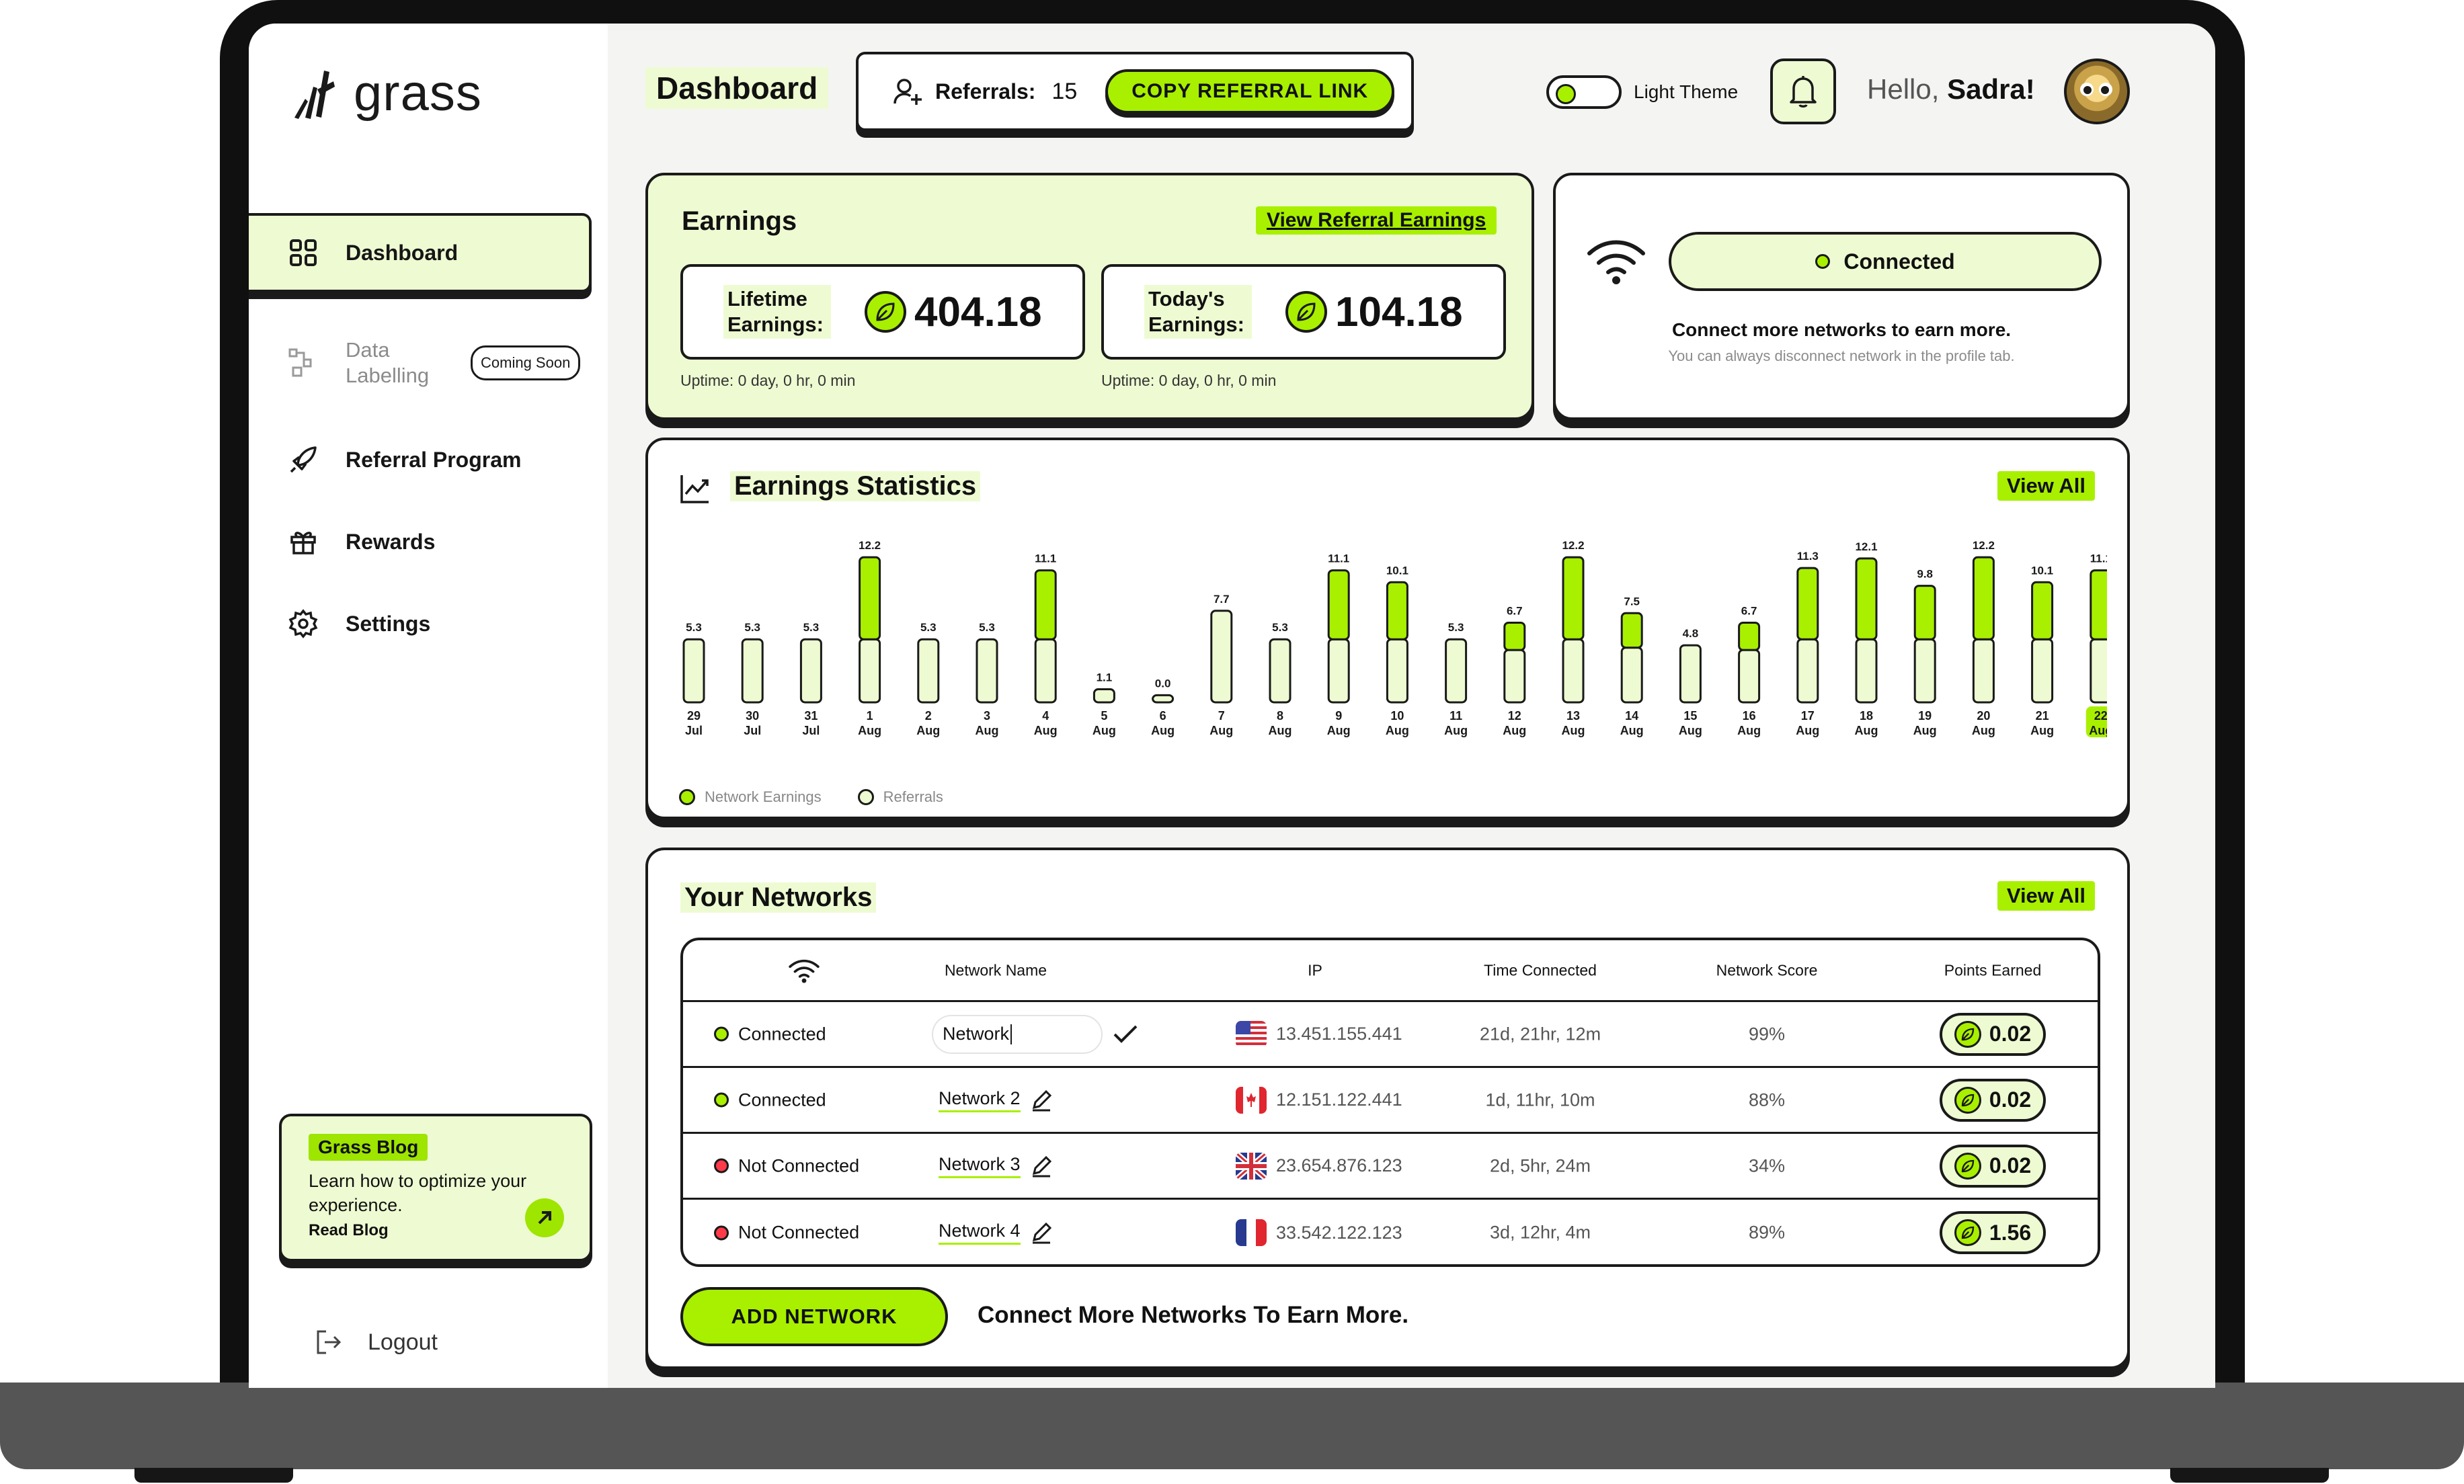 This screenshot has width=2464, height=1484. I want to click on x-tick-day: 30, so click(753, 716).